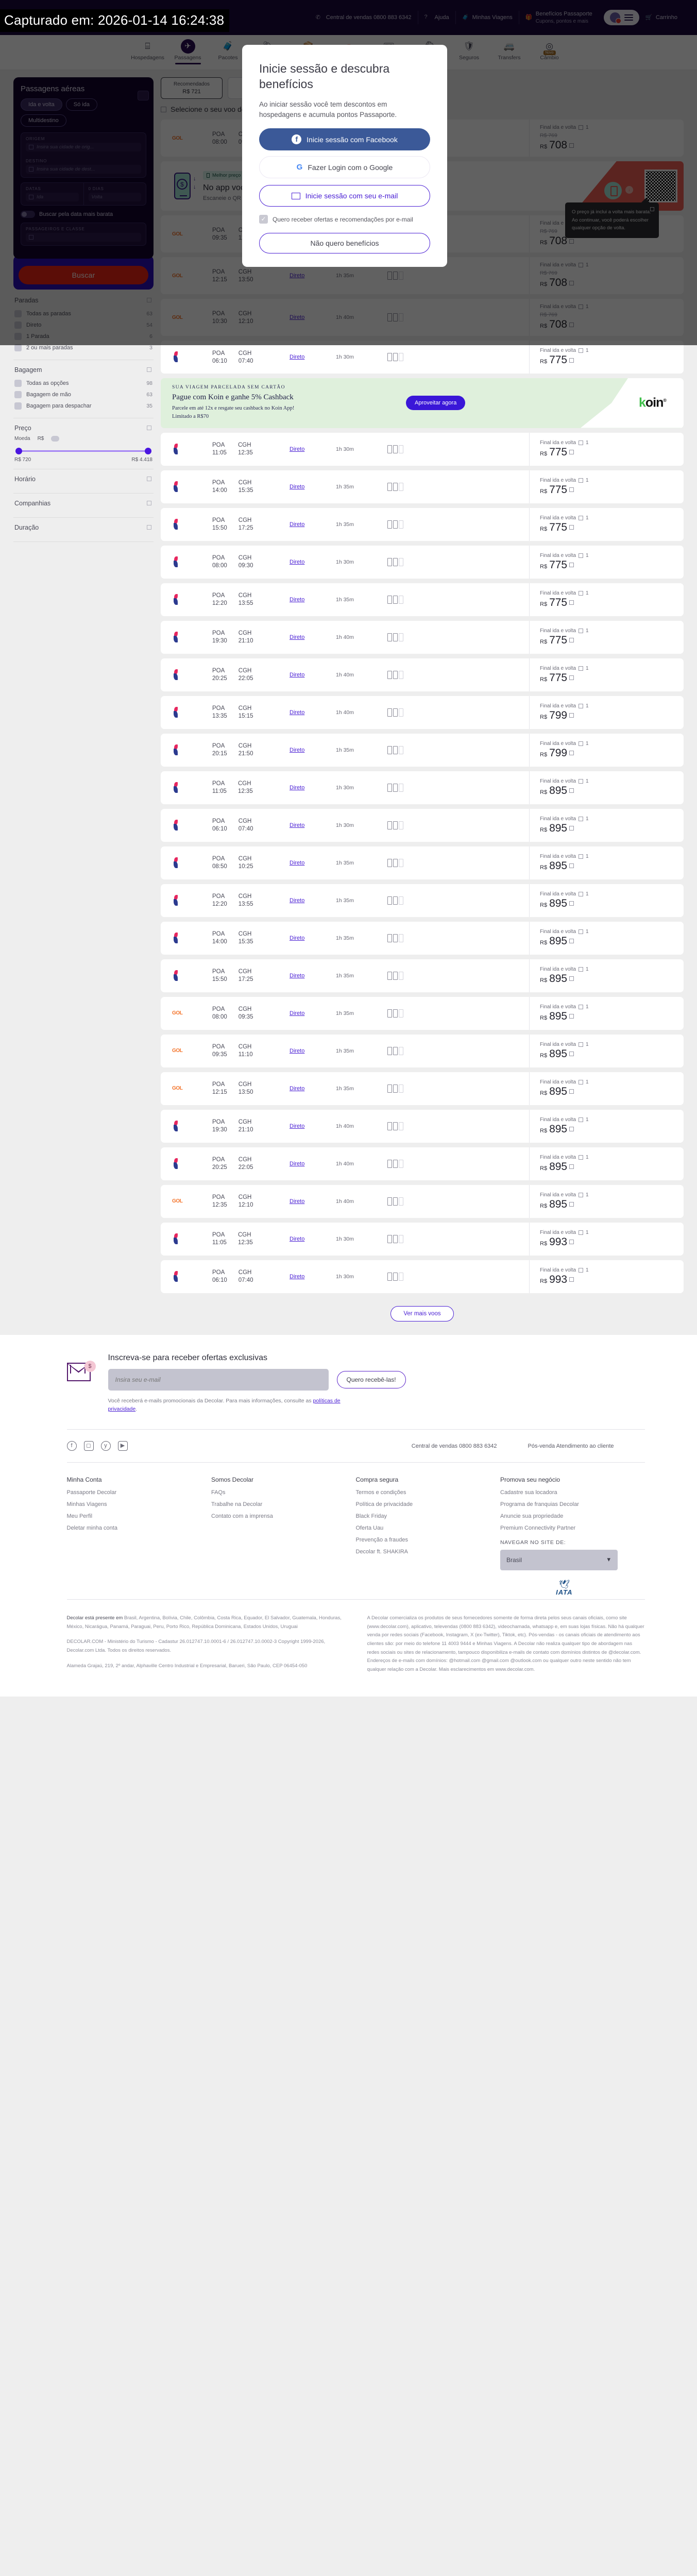 This screenshot has width=697, height=2576. What do you see at coordinates (91, 1528) in the screenshot?
I see `footer-link: Deletar minha conta` at bounding box center [91, 1528].